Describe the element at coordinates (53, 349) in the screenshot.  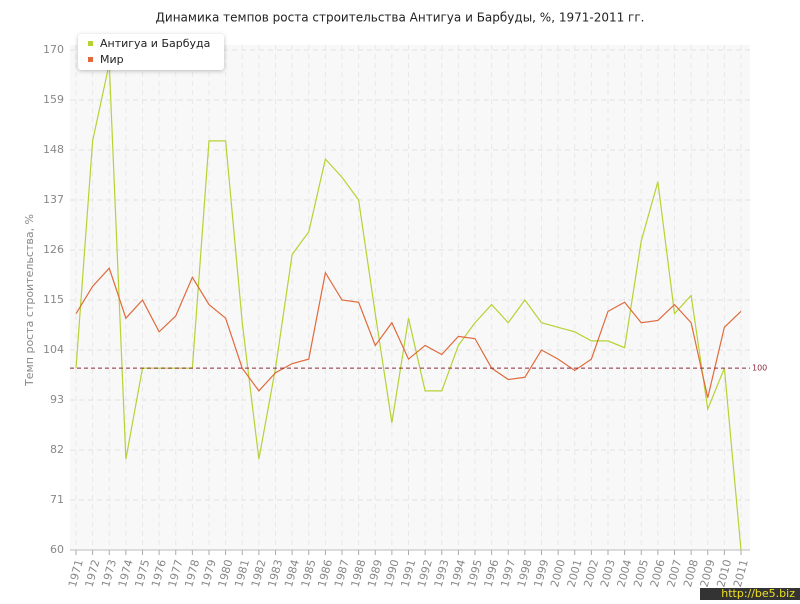
I see `y-tick-label: 104` at that location.